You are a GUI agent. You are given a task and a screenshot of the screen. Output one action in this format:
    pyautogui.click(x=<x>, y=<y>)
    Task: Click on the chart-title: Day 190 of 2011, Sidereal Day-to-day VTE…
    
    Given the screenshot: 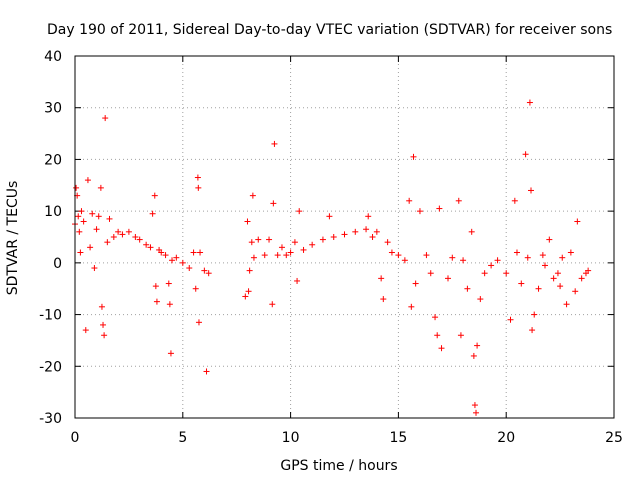 What is the action you would take?
    pyautogui.click(x=329, y=30)
    